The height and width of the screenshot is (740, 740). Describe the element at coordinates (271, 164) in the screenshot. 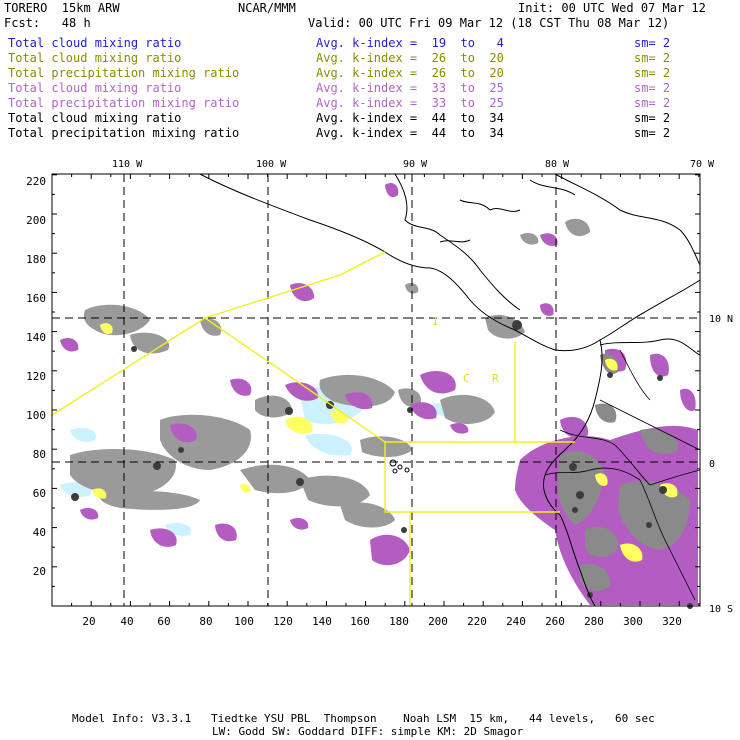

I see `top-lon-label: 100 W` at that location.